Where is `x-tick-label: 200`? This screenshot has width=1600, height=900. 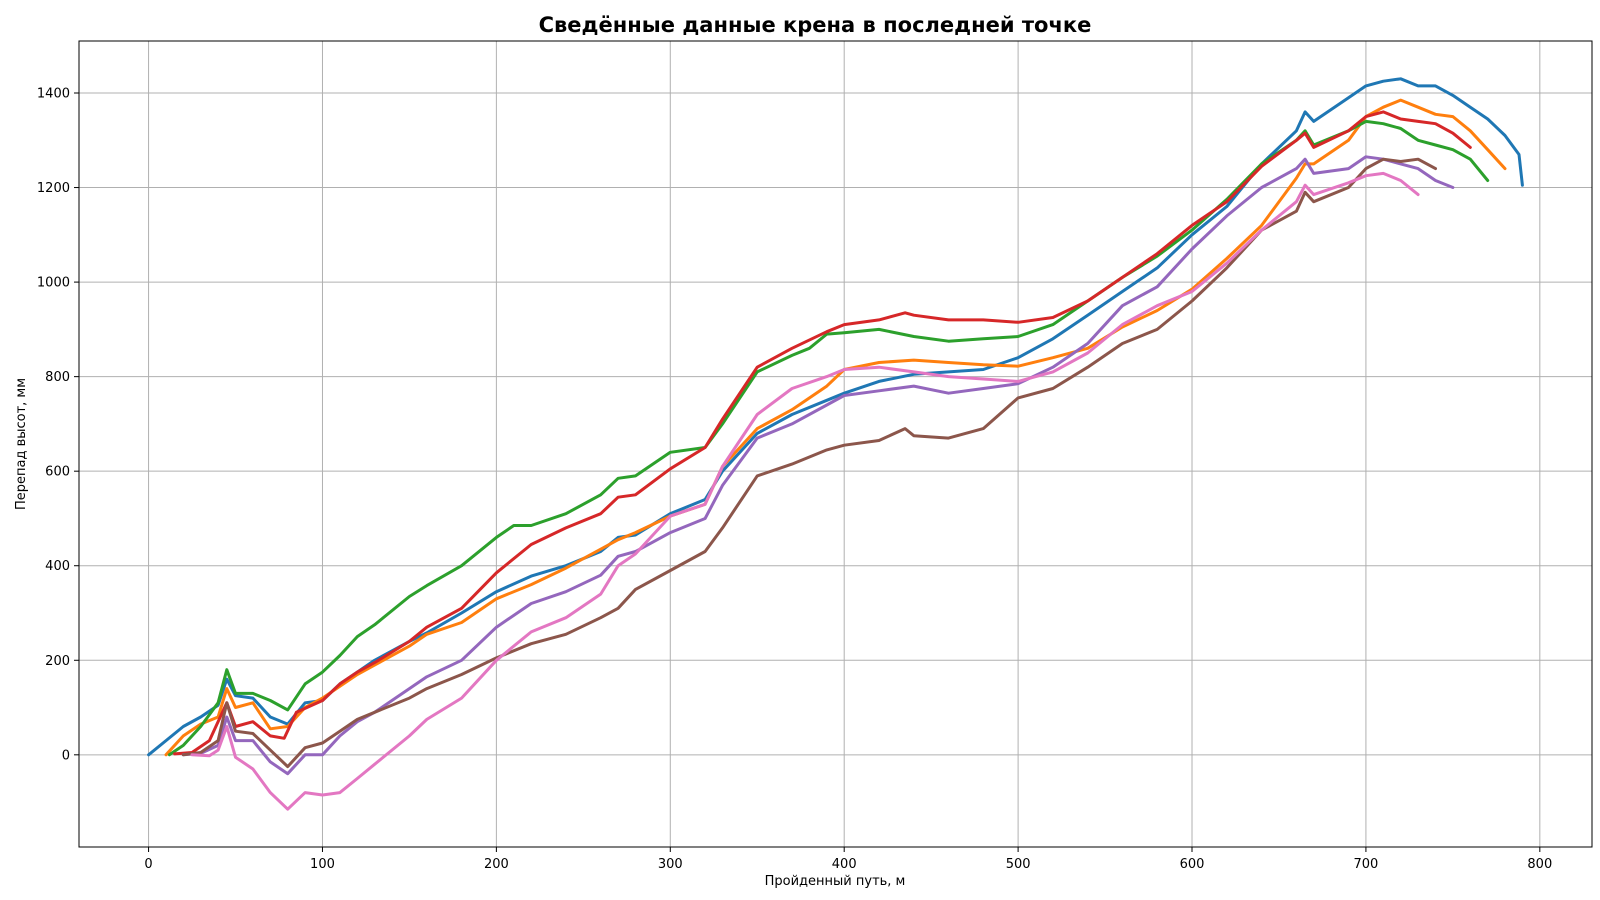
x-tick-label: 200 is located at coordinates (496, 864).